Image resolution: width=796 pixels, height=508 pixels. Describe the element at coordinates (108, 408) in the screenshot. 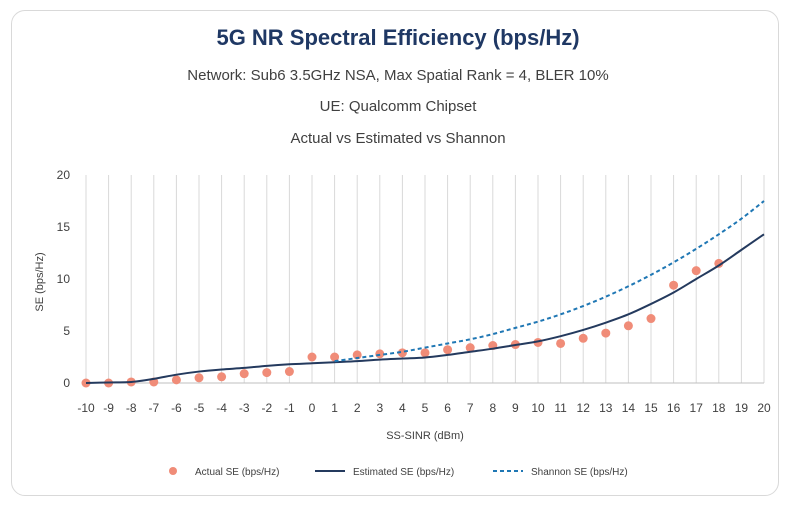

I see `x-tick-label-1: -9` at that location.